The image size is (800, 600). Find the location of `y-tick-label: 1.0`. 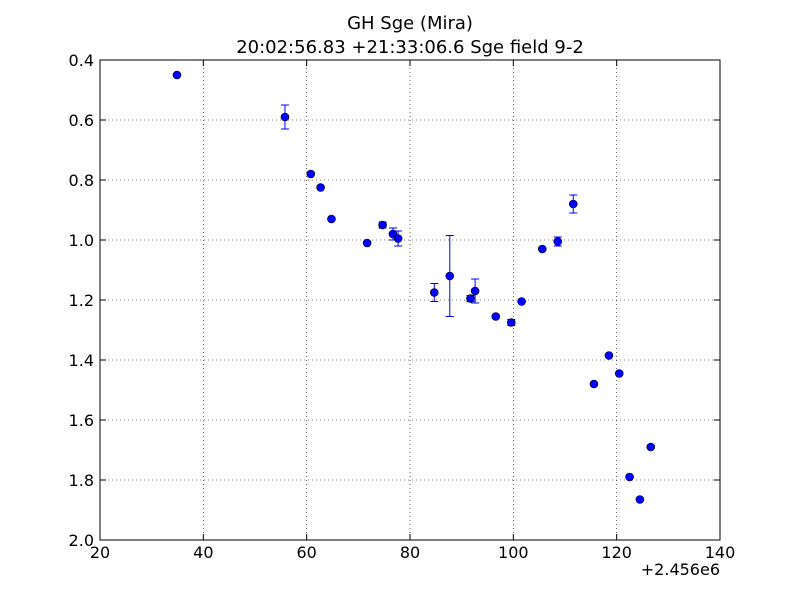

y-tick-label: 1.0 is located at coordinates (81, 240).